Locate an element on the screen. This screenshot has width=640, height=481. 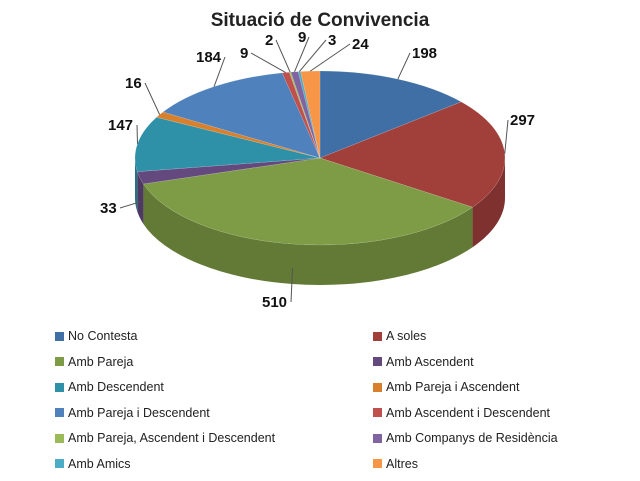
data-label-amb-companys-de-reside-ncia: 9 is located at coordinates (302, 37).